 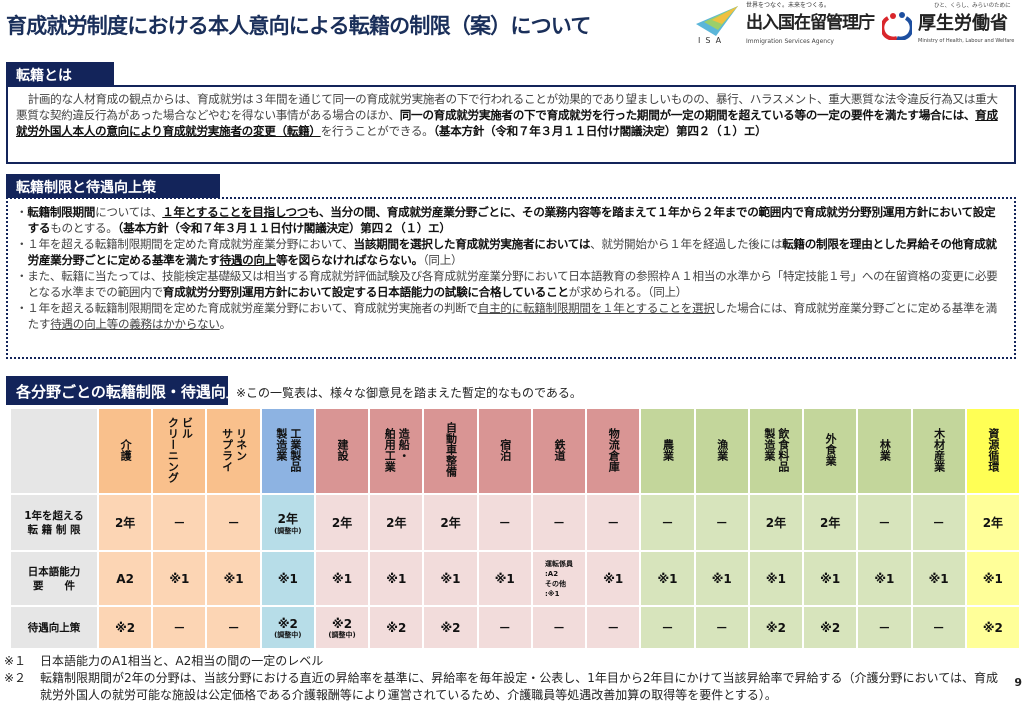 I want to click on column-header: 林業, so click(x=884, y=451).